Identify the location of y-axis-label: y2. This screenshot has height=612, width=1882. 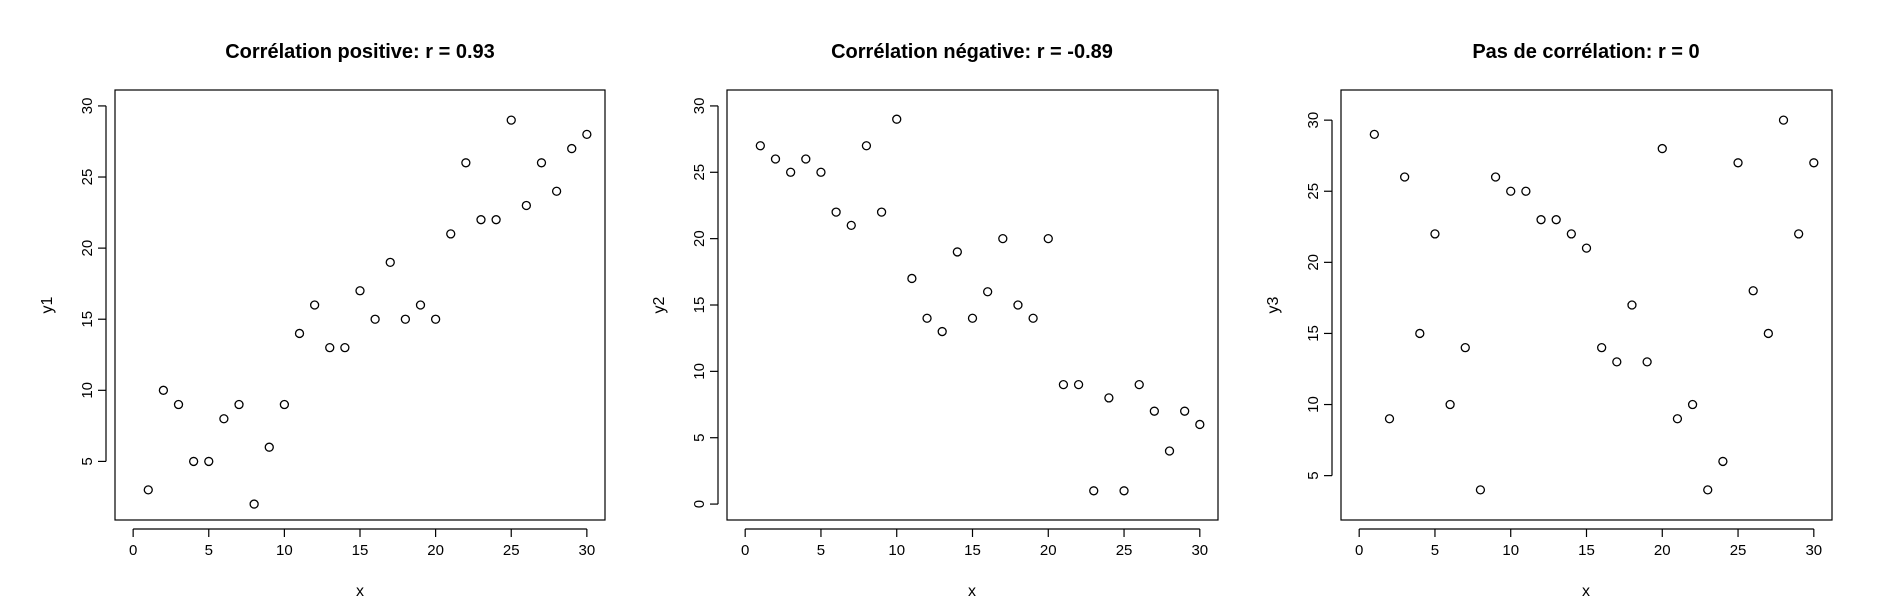
(659, 304).